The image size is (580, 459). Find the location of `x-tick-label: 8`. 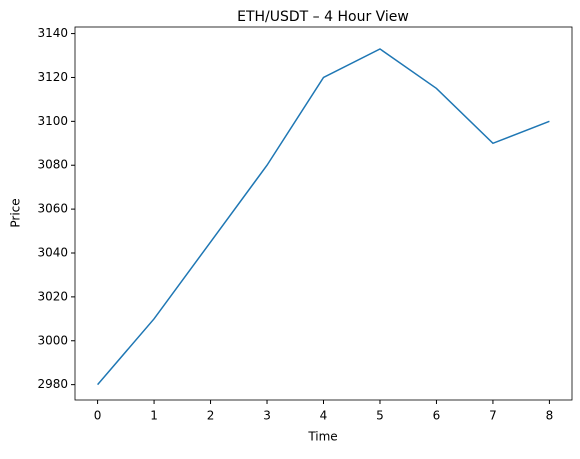

x-tick-label: 8 is located at coordinates (550, 416).